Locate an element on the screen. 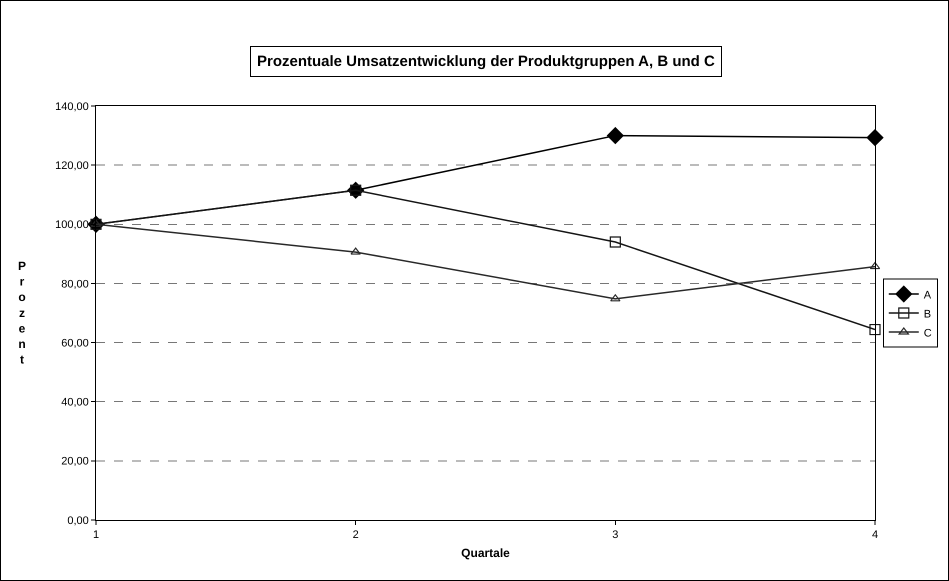  y-tick-label: 60,00 is located at coordinates (75, 343).